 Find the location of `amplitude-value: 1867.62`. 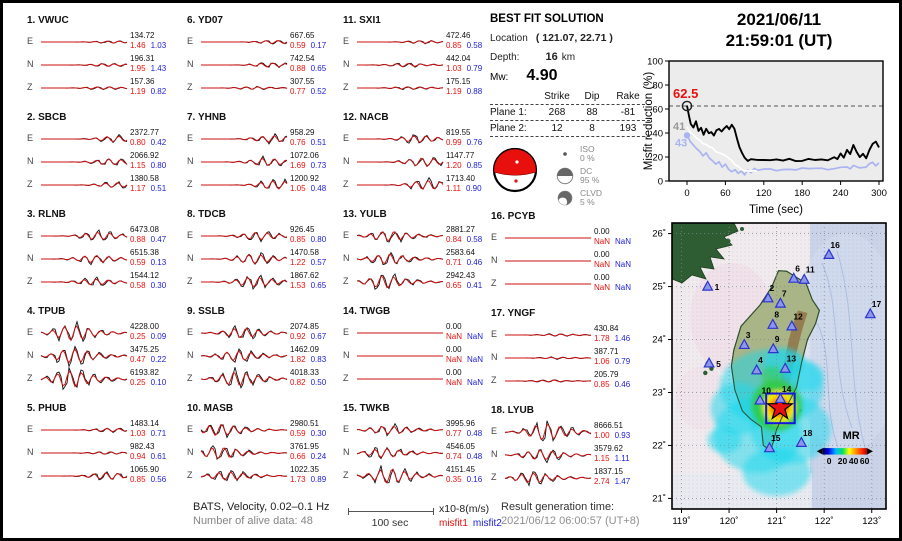

amplitude-value: 1867.62 is located at coordinates (304, 275).